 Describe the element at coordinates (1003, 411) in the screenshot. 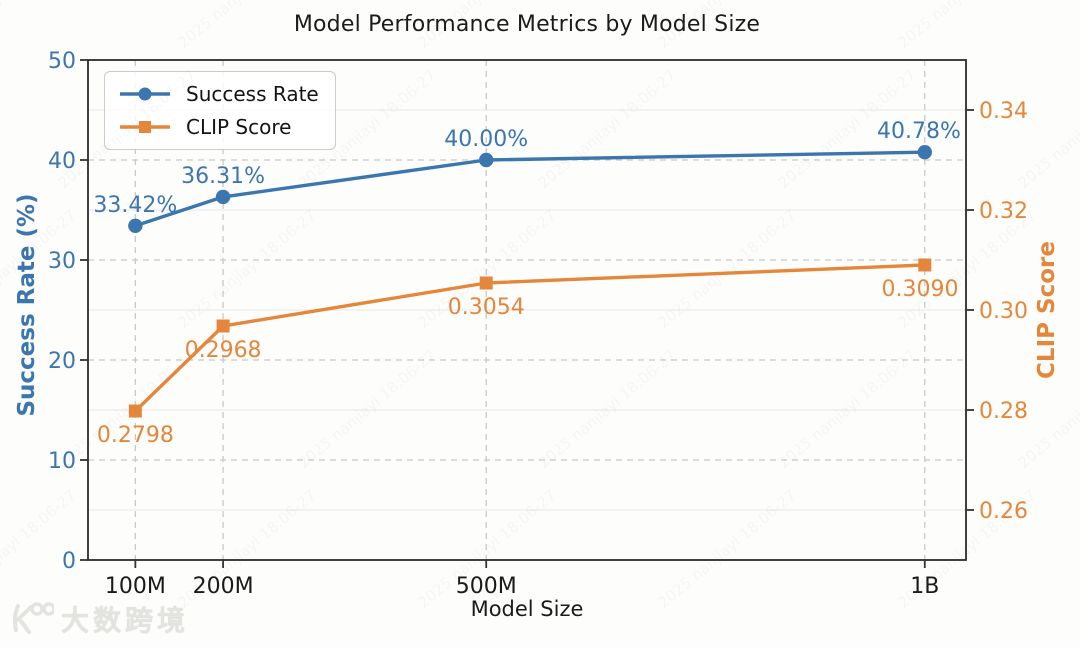

I see `y-right-tick-label: 0.28` at that location.